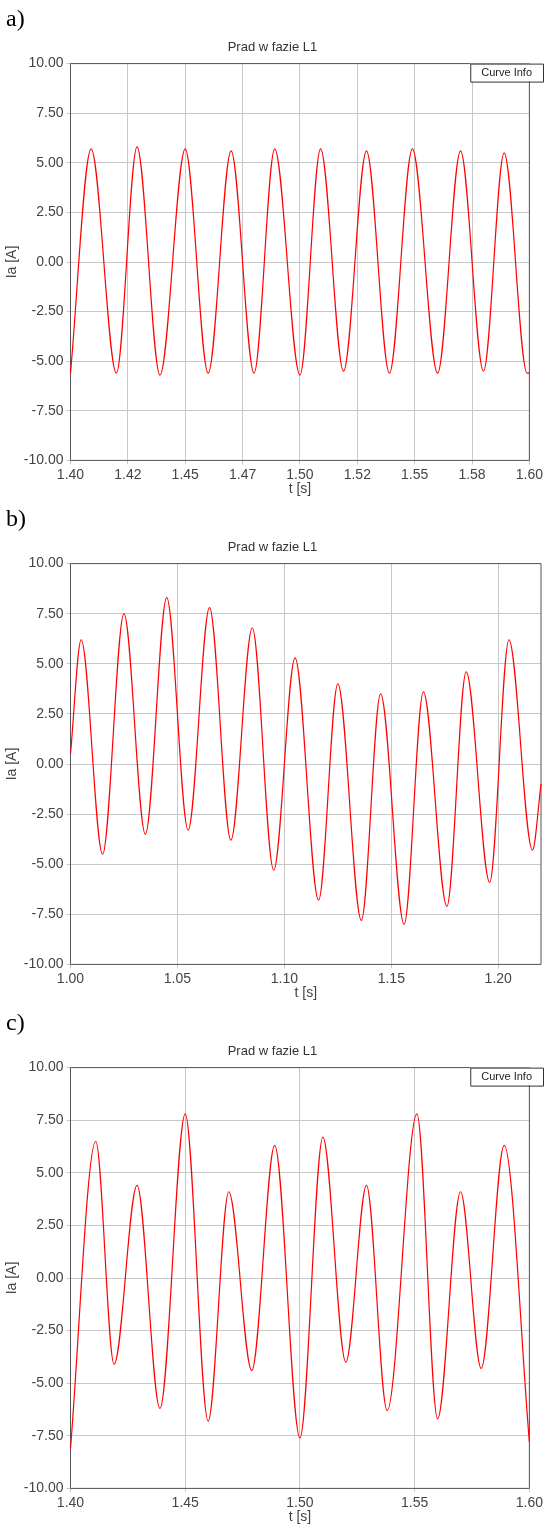 The width and height of the screenshot is (545, 1532). What do you see at coordinates (128, 473) in the screenshot?
I see `x-tick-label: 1.42` at bounding box center [128, 473].